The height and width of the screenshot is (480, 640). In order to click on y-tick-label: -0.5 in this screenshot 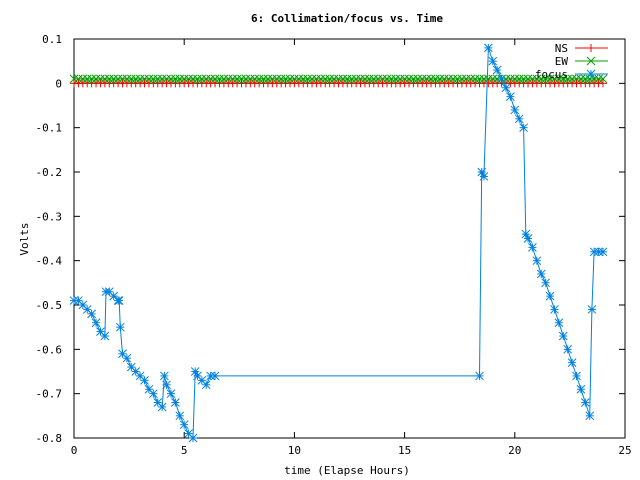, I will do `click(49, 305)`.